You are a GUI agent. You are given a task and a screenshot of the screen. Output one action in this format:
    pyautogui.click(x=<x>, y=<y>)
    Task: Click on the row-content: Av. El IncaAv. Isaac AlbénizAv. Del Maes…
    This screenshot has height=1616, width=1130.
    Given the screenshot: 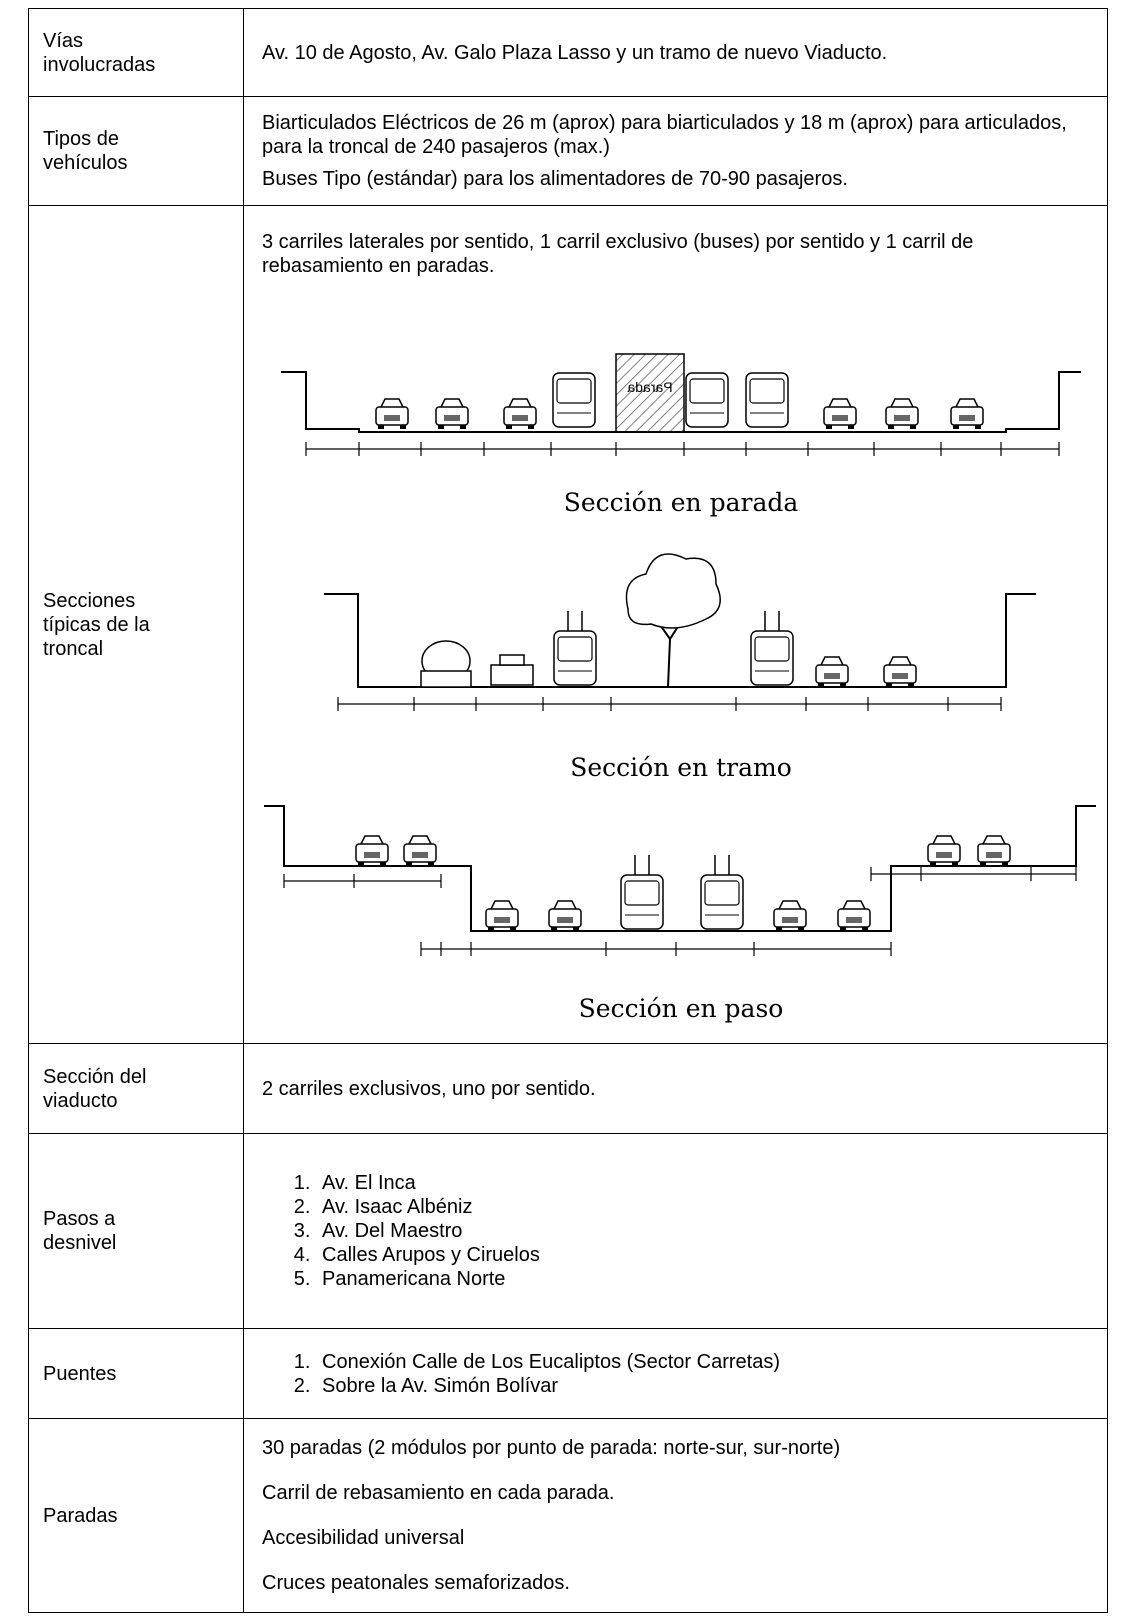 What is the action you would take?
    pyautogui.click(x=675, y=1231)
    